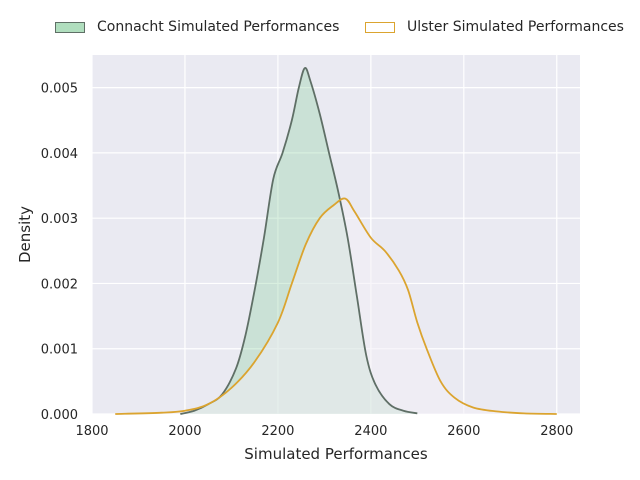 This screenshot has height=480, width=640. Describe the element at coordinates (463, 431) in the screenshot. I see `x-tick-label: 2600` at that location.